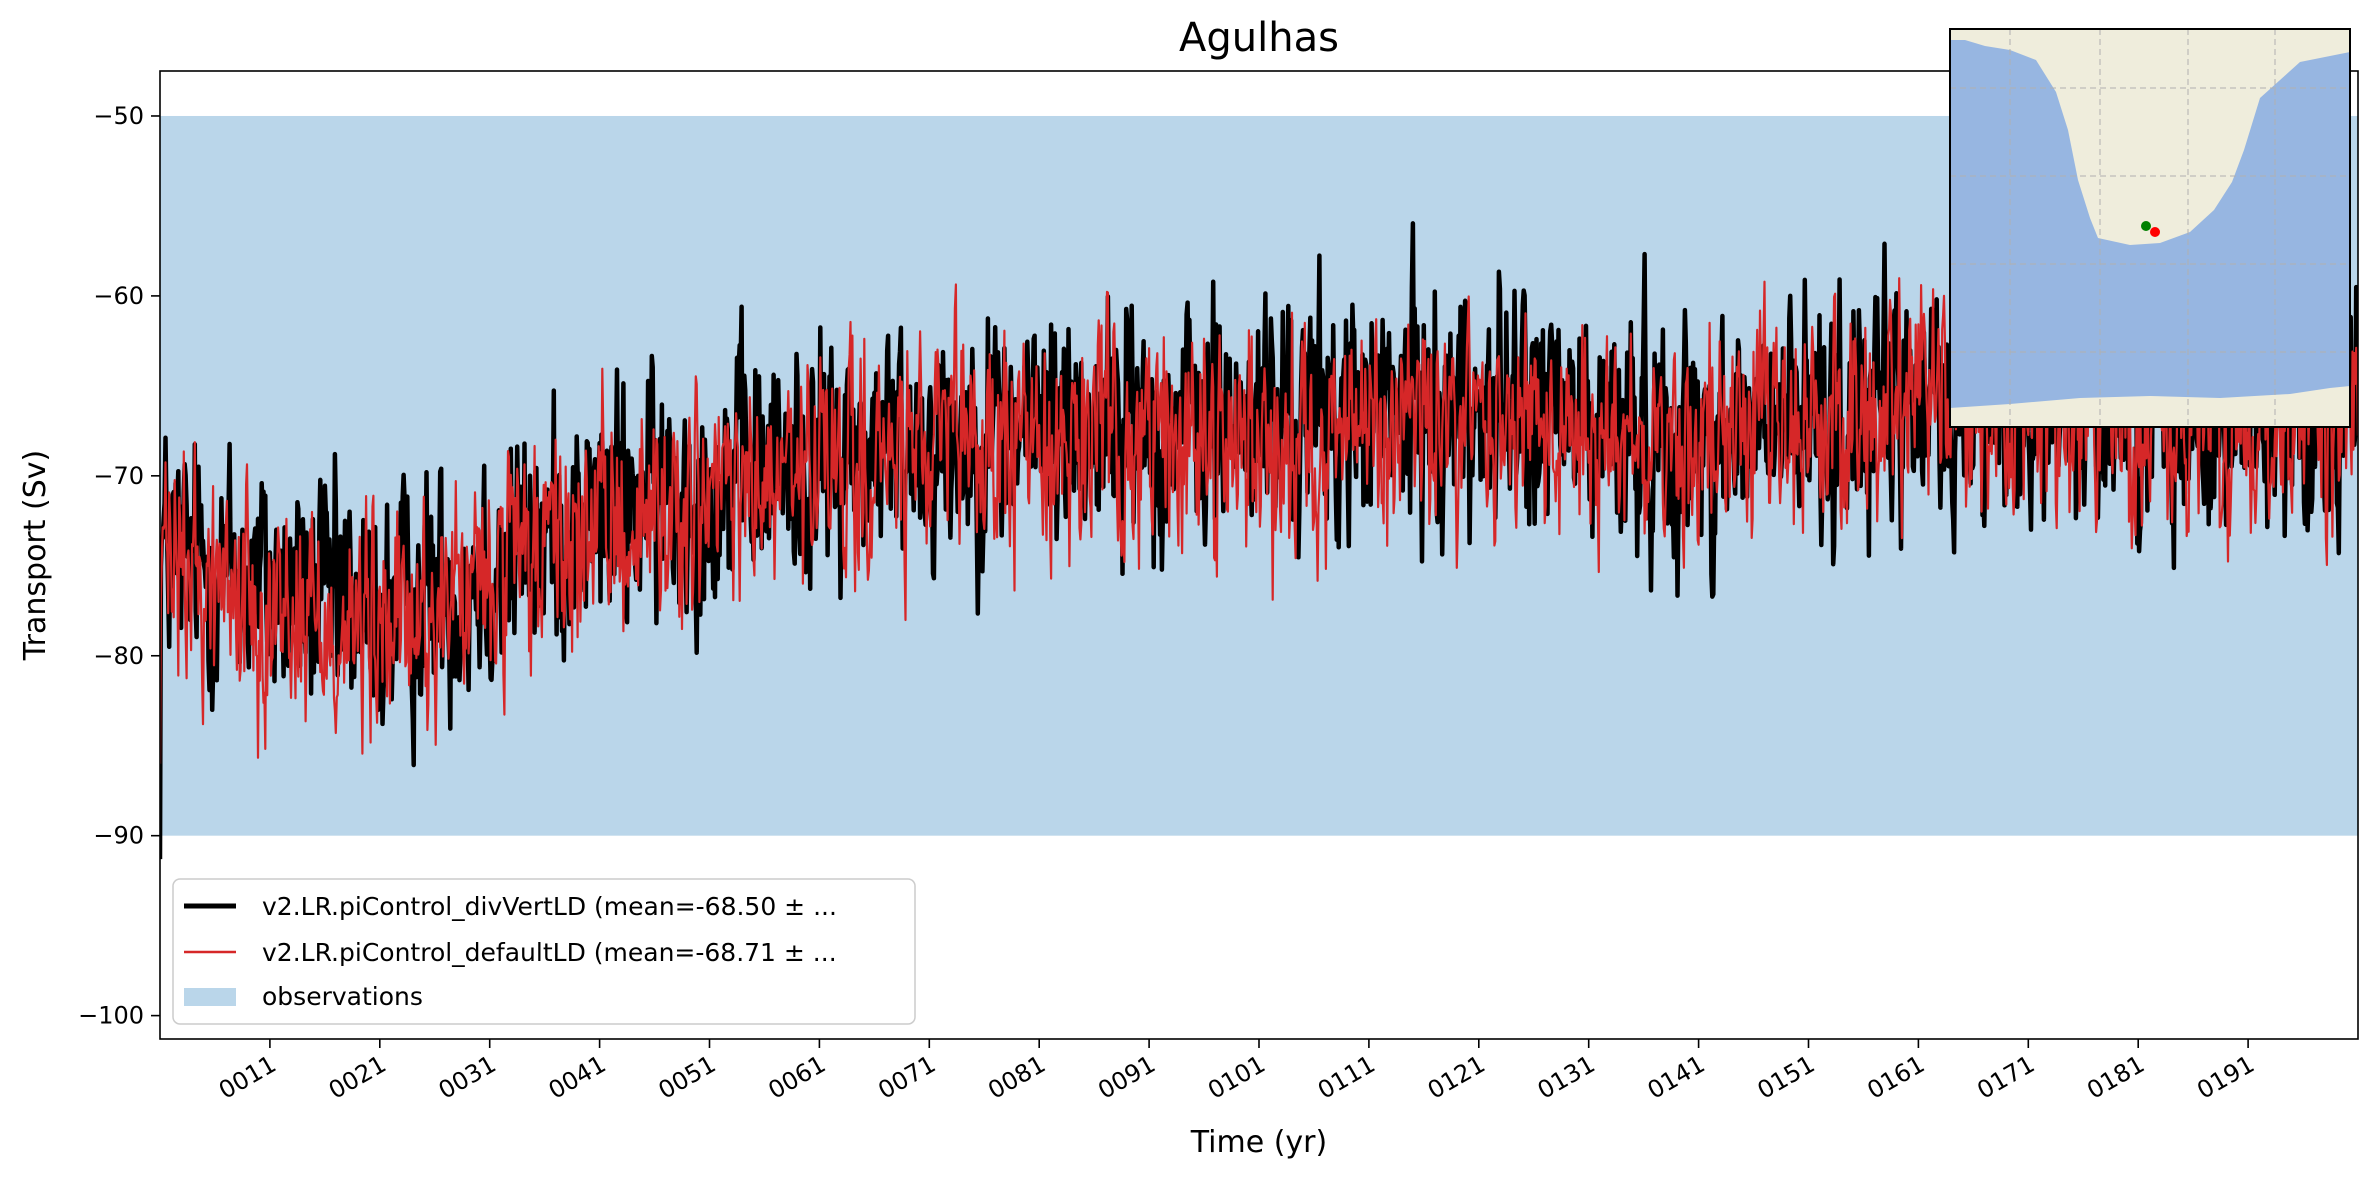 Image resolution: width=2379 pixels, height=1180 pixels. Describe the element at coordinates (118, 296) in the screenshot. I see `y-tick-label: −60` at that location.